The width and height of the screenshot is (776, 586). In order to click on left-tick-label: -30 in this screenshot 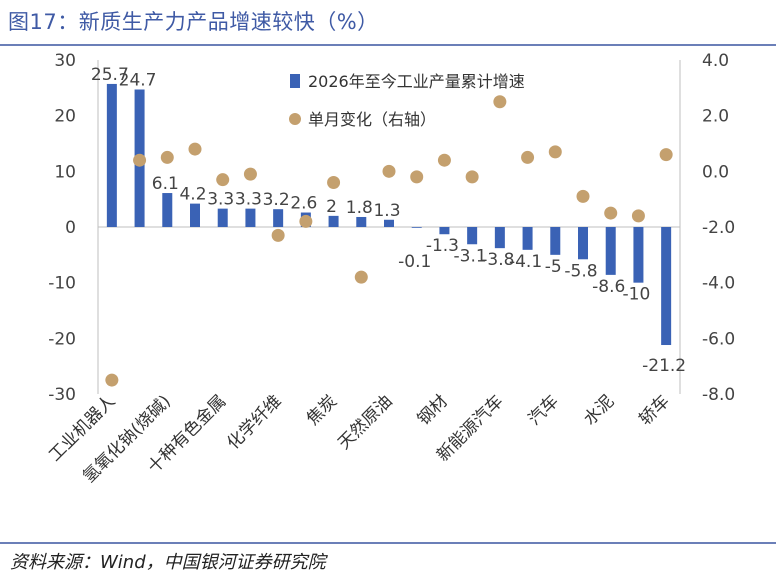, I will do `click(62, 395)`.